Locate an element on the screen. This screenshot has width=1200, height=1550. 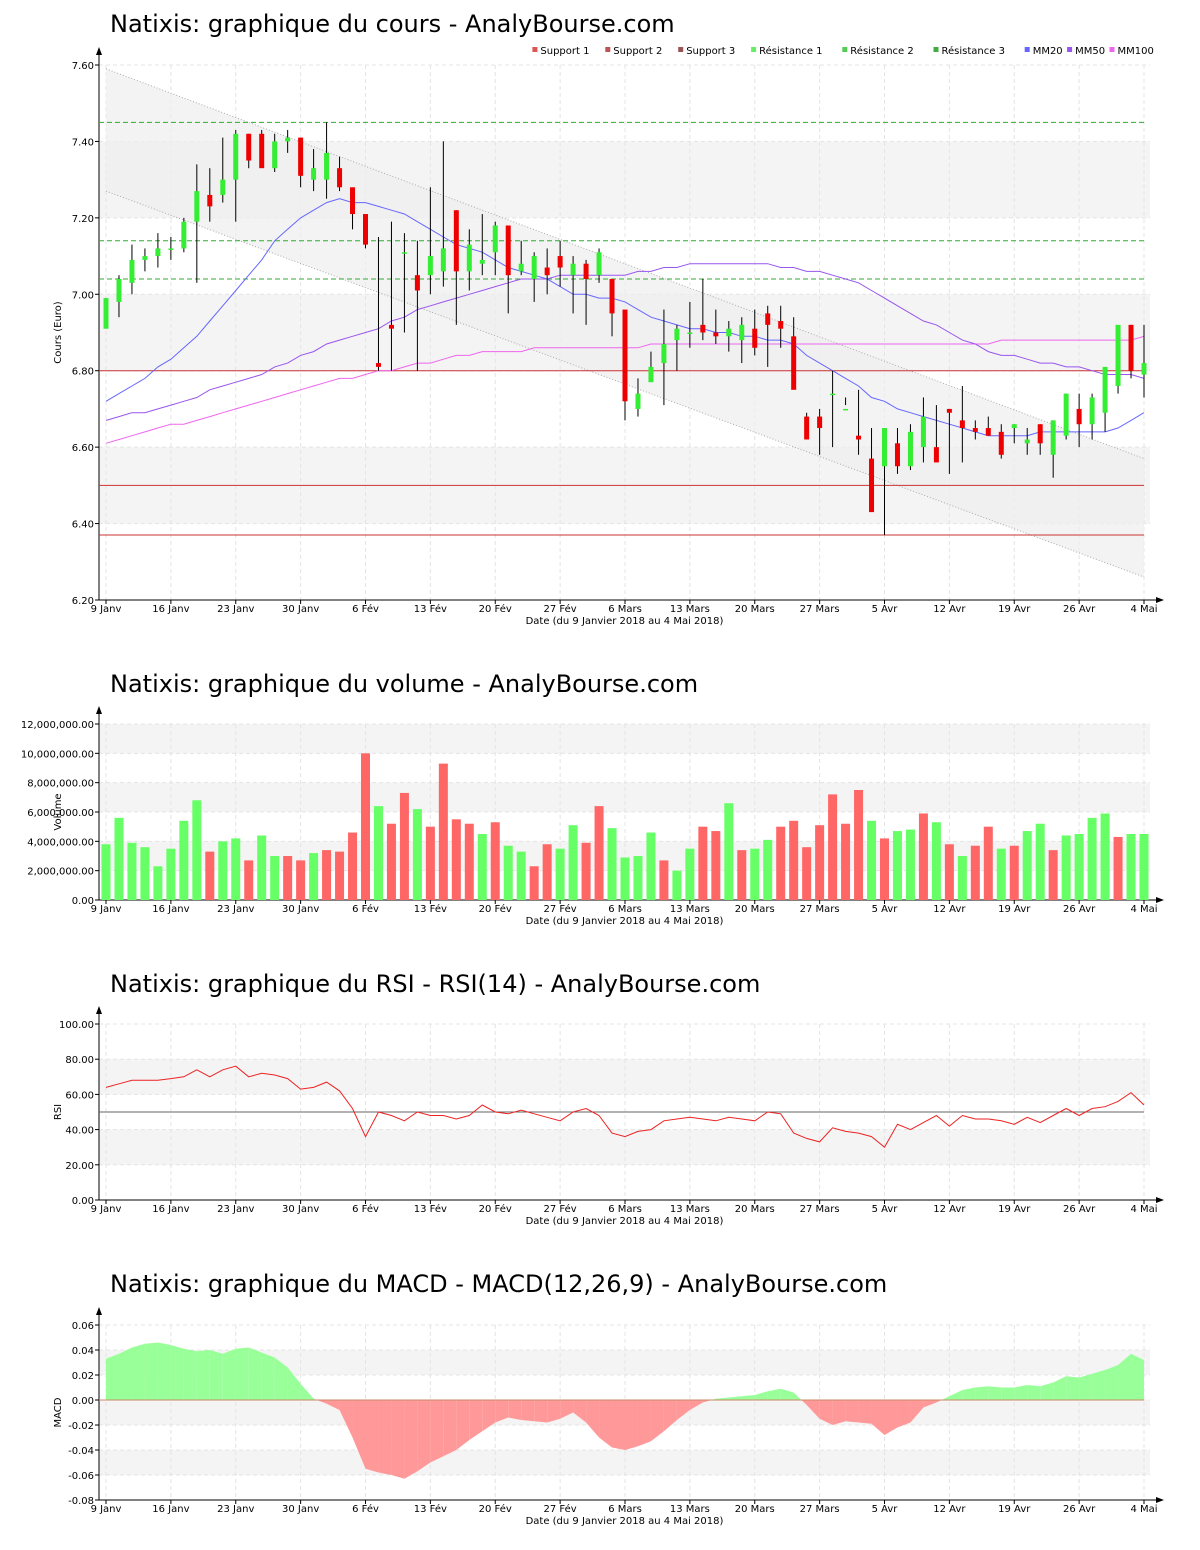
y-tick-label: 0.06 is located at coordinates (83, 1326).